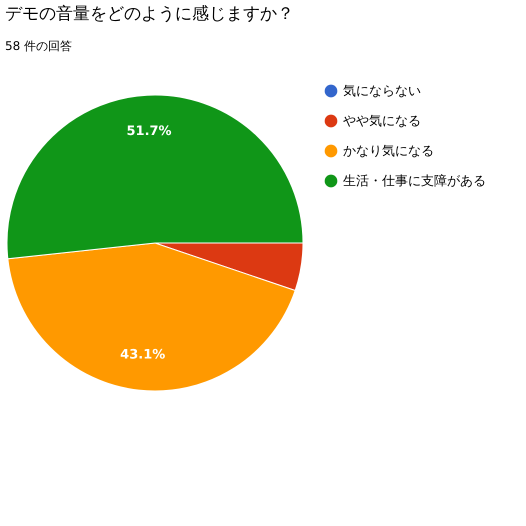  What do you see at coordinates (388, 151) in the screenshot?
I see `legend-label: かなり気になる` at bounding box center [388, 151].